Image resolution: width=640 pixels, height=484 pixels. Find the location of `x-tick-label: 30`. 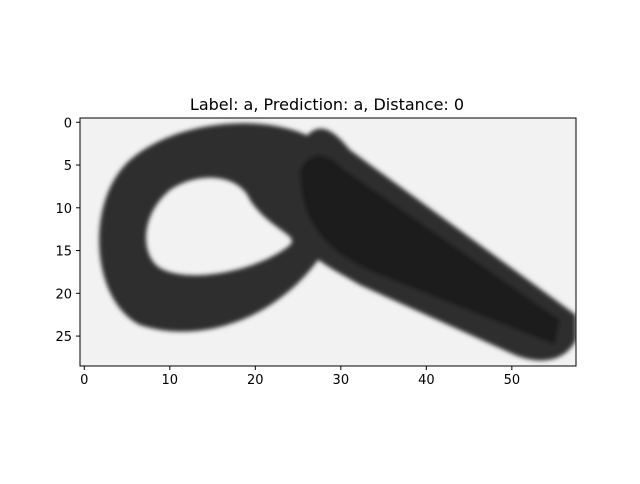

x-tick-label: 30 is located at coordinates (341, 380).